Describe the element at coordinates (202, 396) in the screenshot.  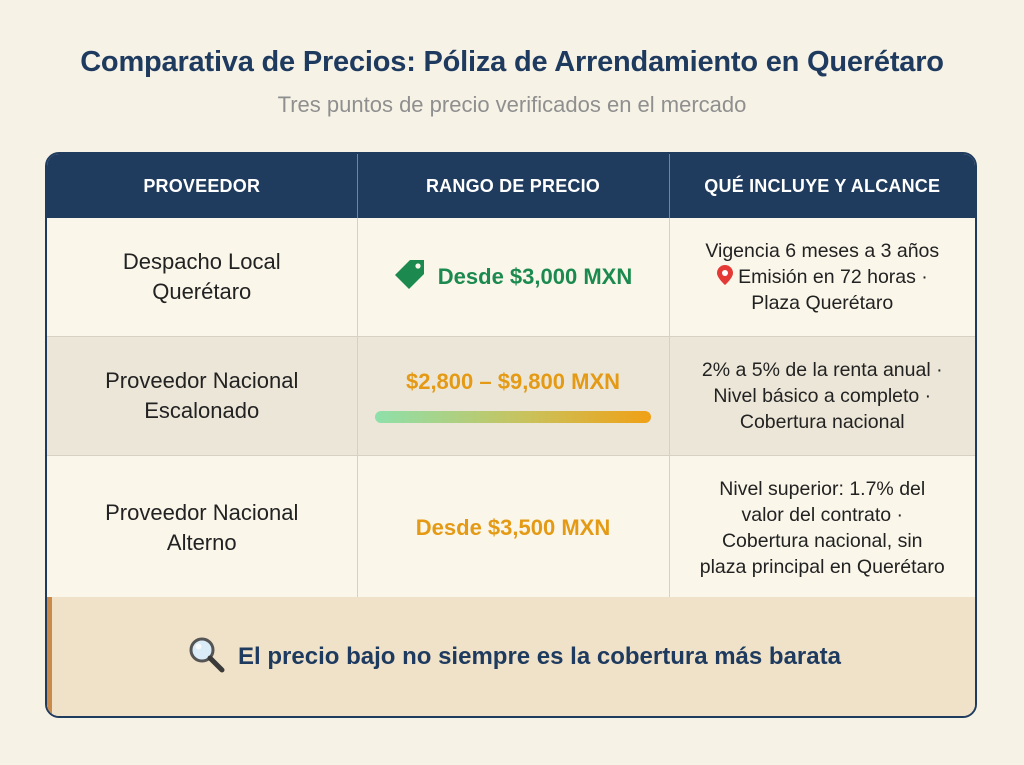
I see `provider-cell: Proveedor Nacional Escalonado` at that location.